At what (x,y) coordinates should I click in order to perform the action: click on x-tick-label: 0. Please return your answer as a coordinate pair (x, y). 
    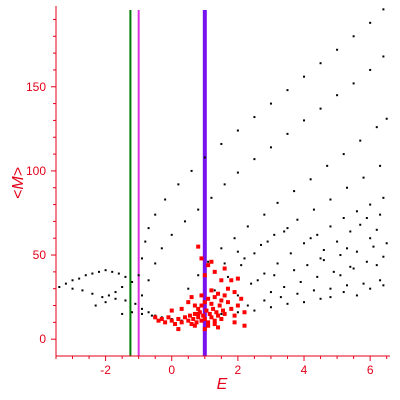
    Looking at the image, I should click on (171, 370).